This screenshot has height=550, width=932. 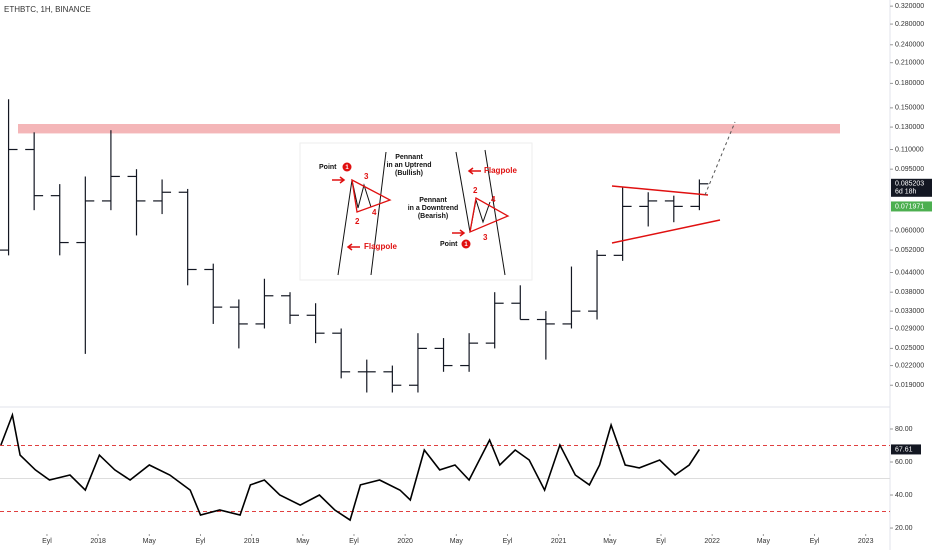 I want to click on y-tick-label: 0.052000, so click(x=909, y=250).